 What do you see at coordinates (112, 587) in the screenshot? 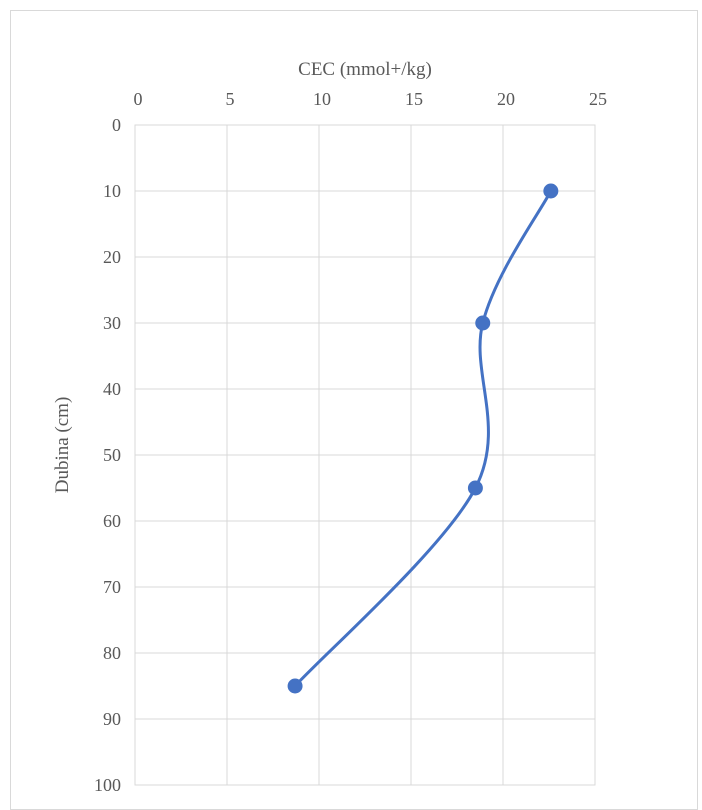
I see `y-tick-label: 70` at bounding box center [112, 587].